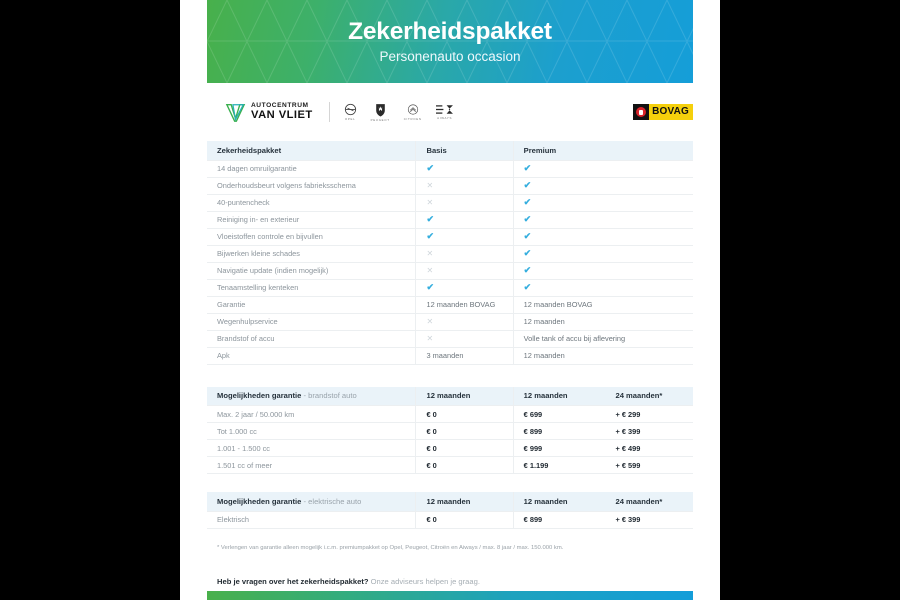  Describe the element at coordinates (649, 501) in the screenshot. I see `ev-header-col3: 24 maanden*` at that location.